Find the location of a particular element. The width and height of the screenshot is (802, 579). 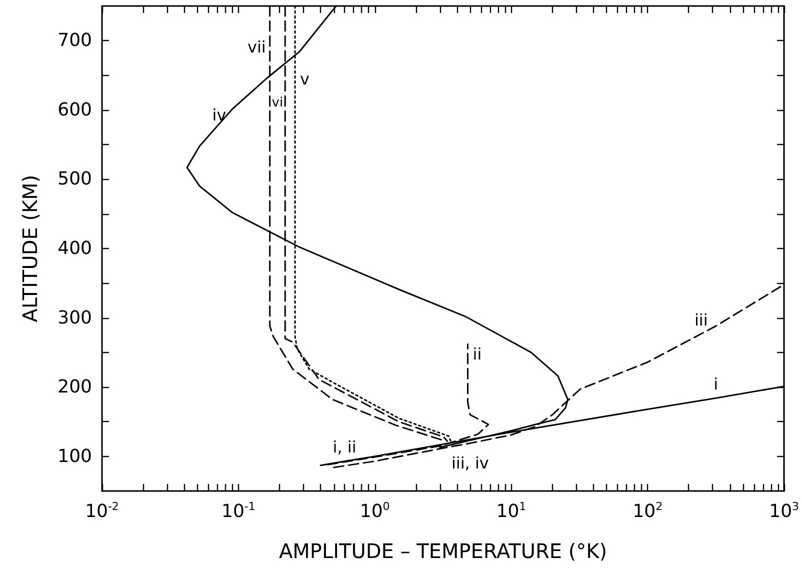

annotation: i is located at coordinates (716, 384).